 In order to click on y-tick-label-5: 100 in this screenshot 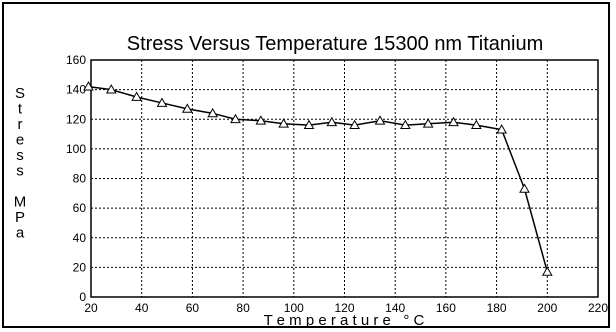, I will do `click(76, 149)`.